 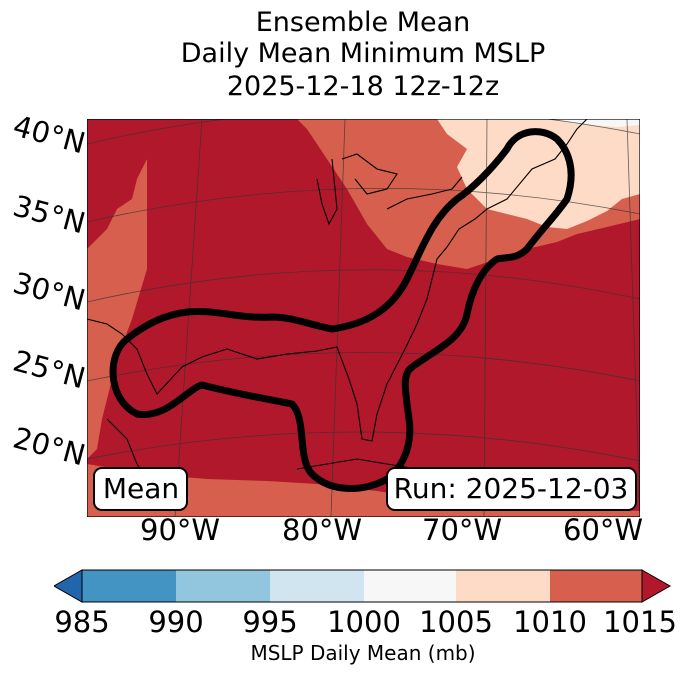 What do you see at coordinates (364, 622) in the screenshot?
I see `colorbar-tick-1000: 1000` at bounding box center [364, 622].